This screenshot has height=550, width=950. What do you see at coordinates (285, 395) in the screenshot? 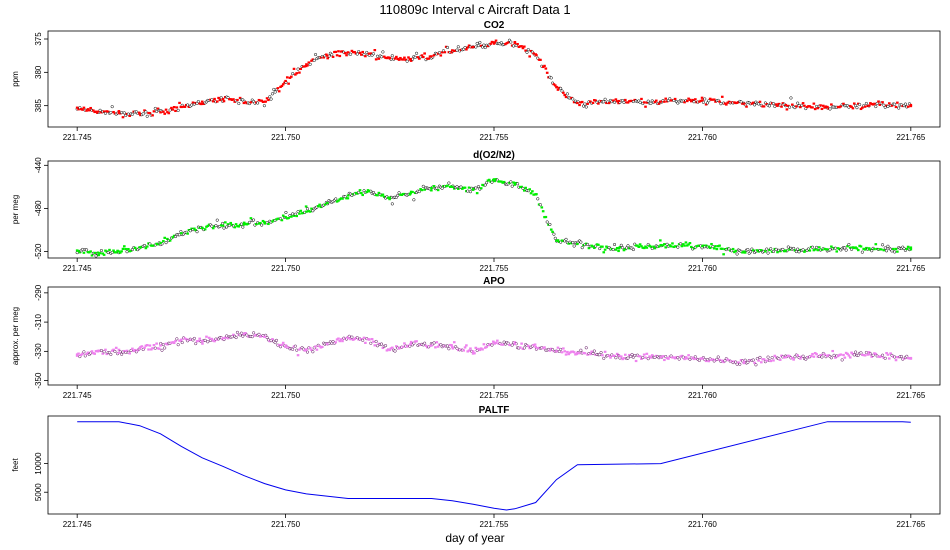
I see `apo-xtick-label: 221.750` at bounding box center [285, 395].